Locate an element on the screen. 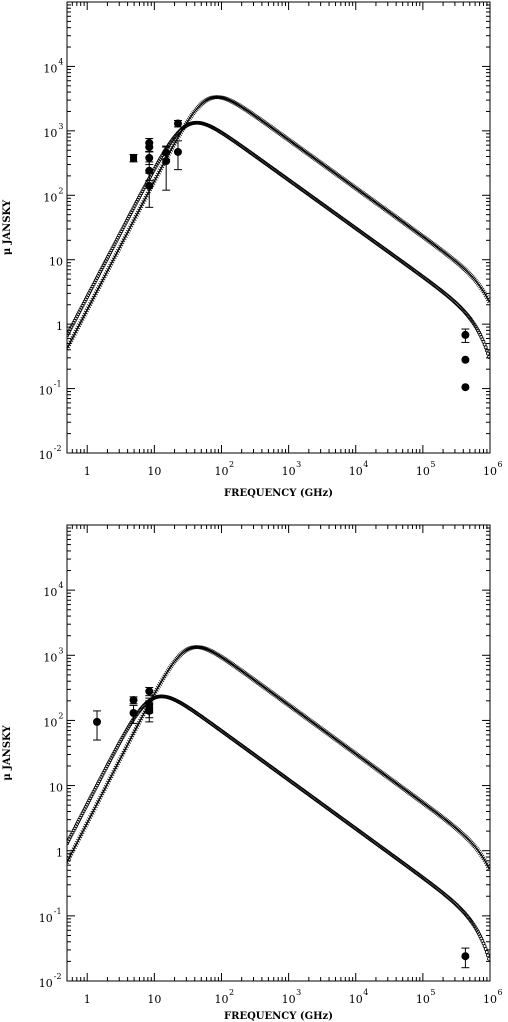 The image size is (508, 1022). x-tick-label: 1 is located at coordinates (87, 471).